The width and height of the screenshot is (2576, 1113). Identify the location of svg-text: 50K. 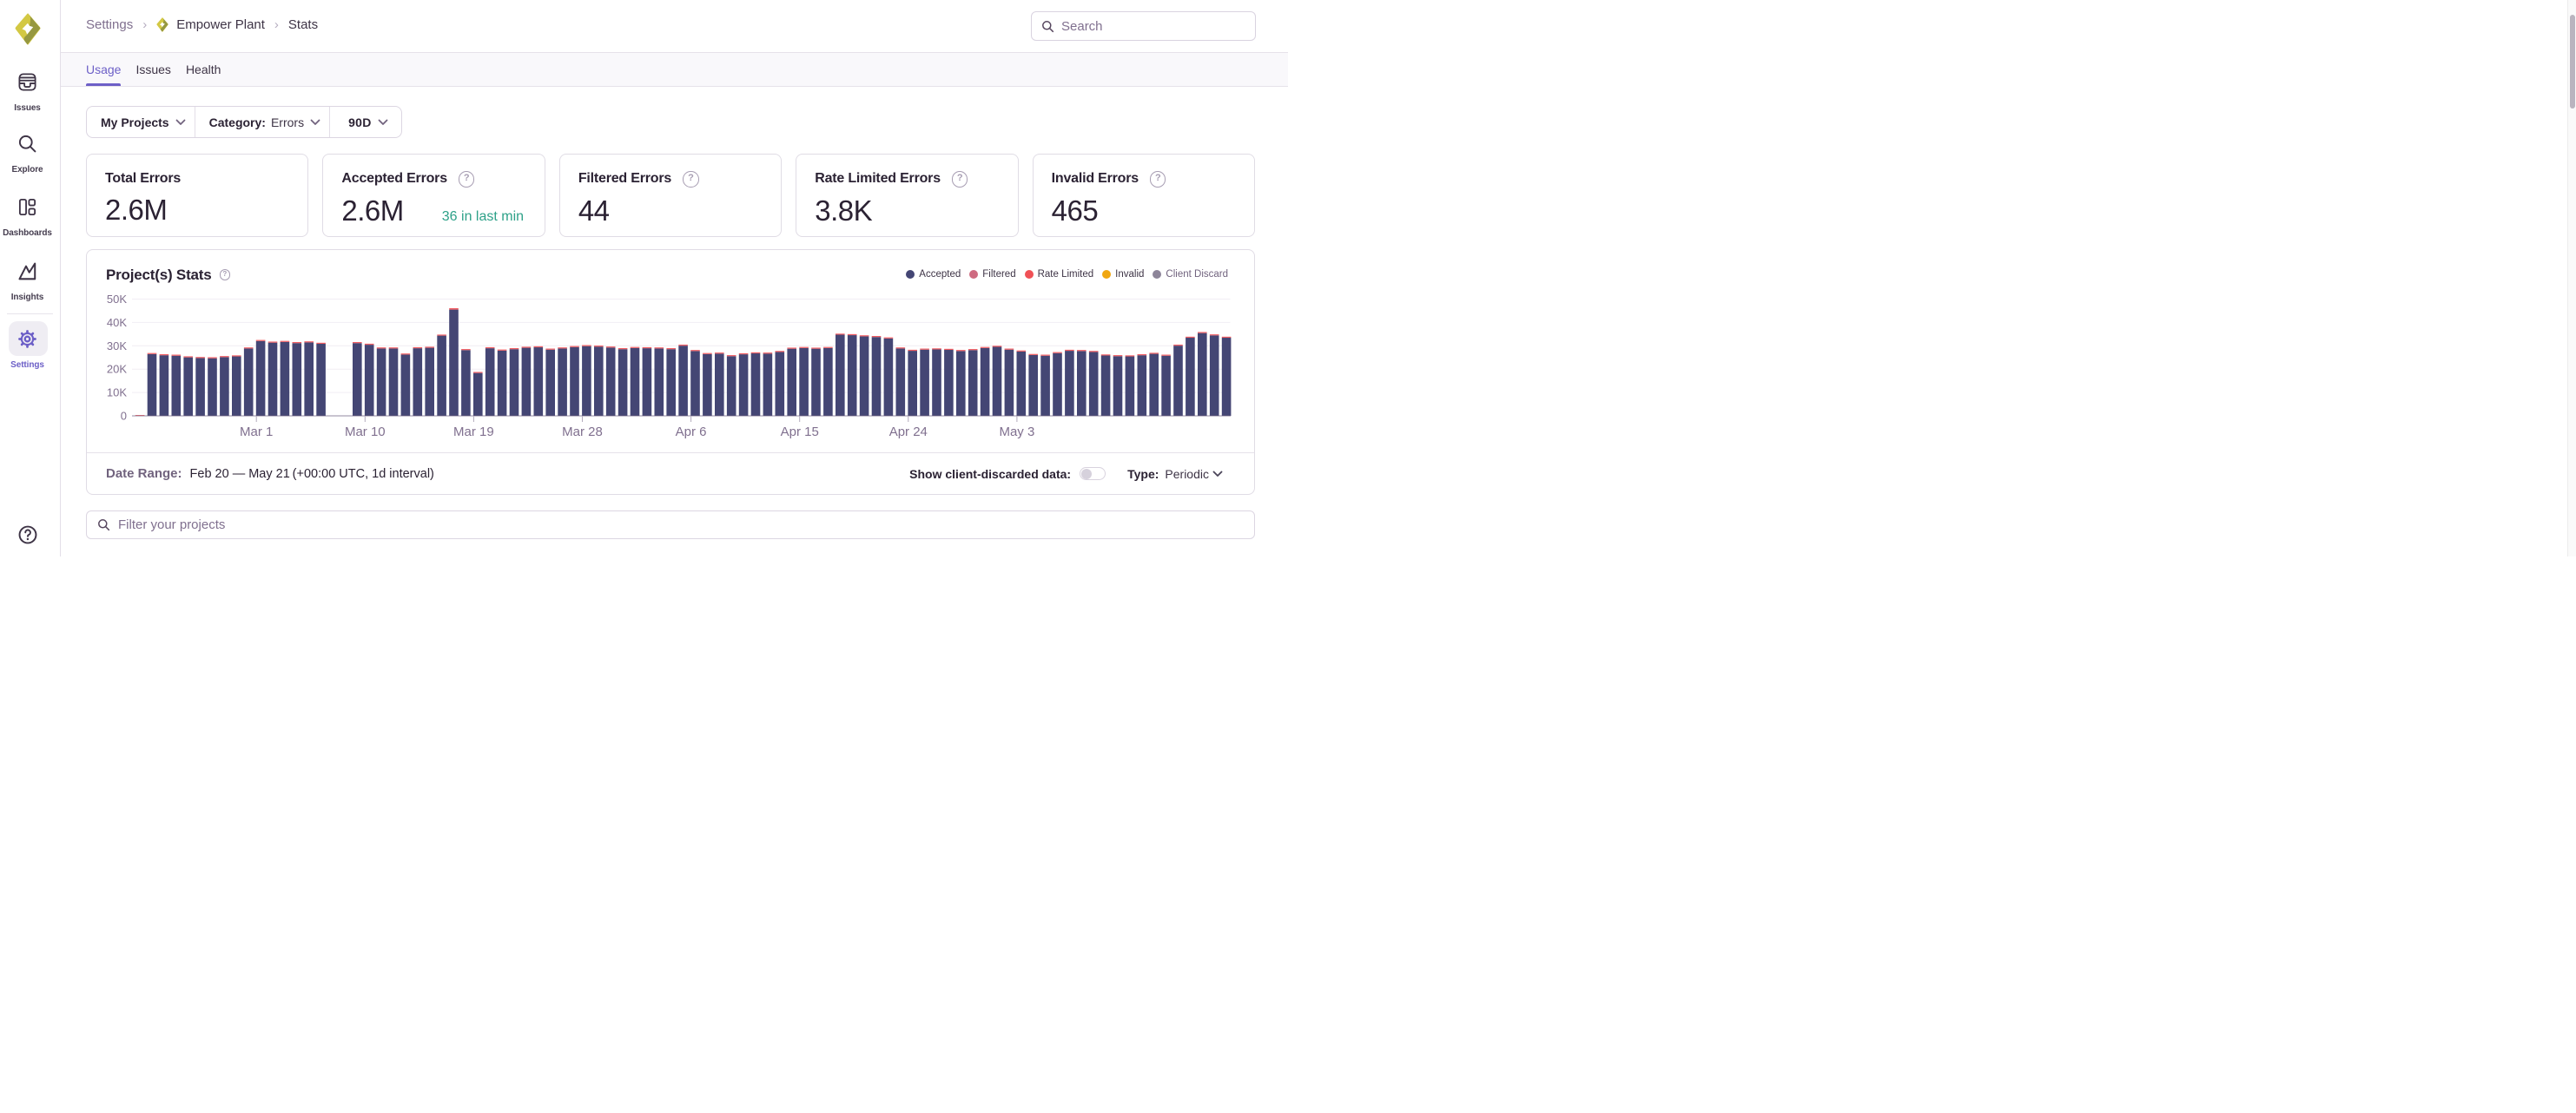
(117, 300).